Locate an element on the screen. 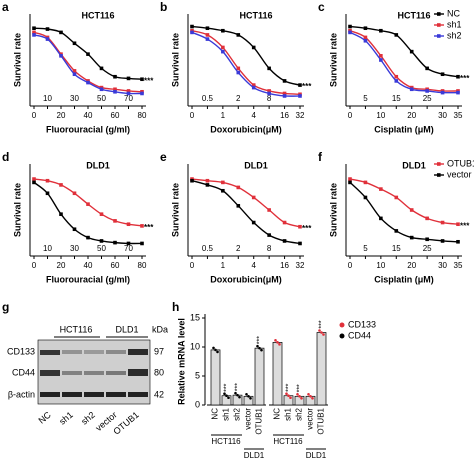 This screenshot has height=464, width=474. x-tick-label: 32 is located at coordinates (300, 115).